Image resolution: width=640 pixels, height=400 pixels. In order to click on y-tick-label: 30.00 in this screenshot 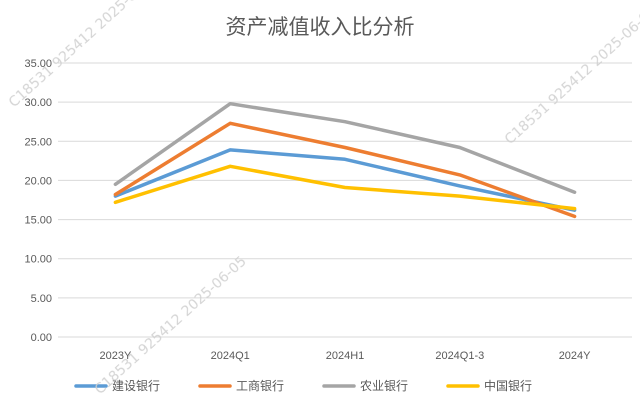, I will do `click(38, 103)`.